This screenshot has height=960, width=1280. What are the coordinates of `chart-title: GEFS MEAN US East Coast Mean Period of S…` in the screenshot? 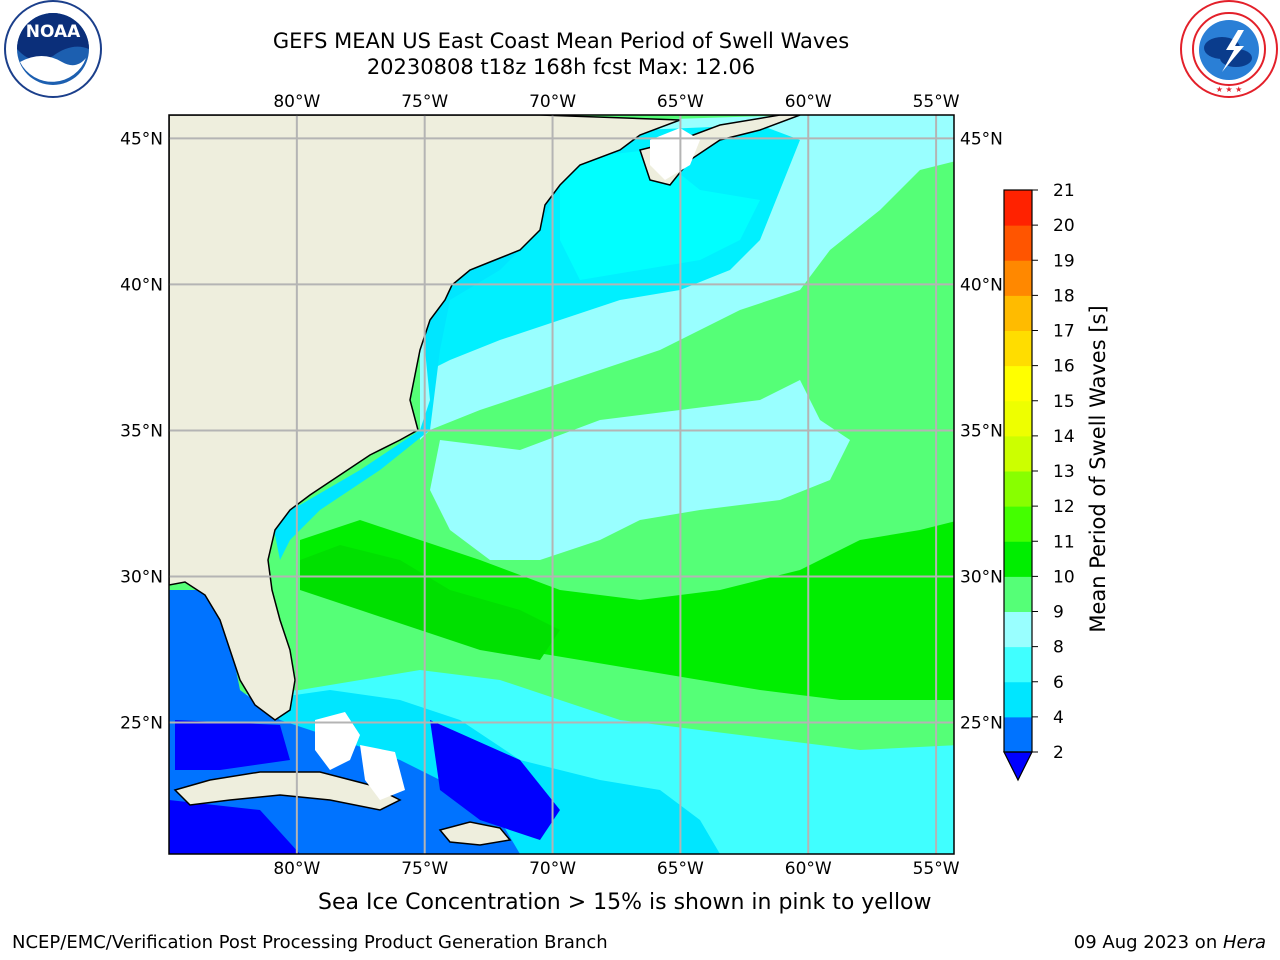 It's located at (561, 41).